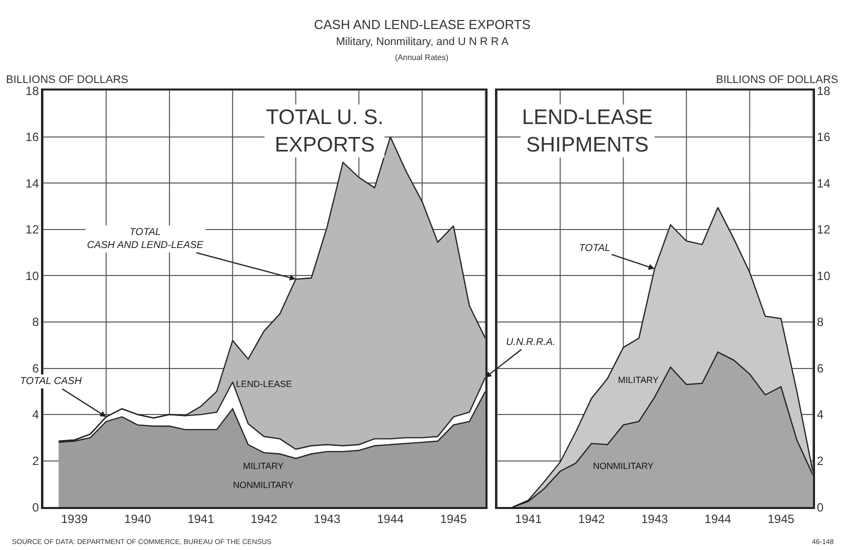 This screenshot has height=550, width=844. What do you see at coordinates (51, 381) in the screenshot?
I see `annotation: TOTAL CASH` at bounding box center [51, 381].